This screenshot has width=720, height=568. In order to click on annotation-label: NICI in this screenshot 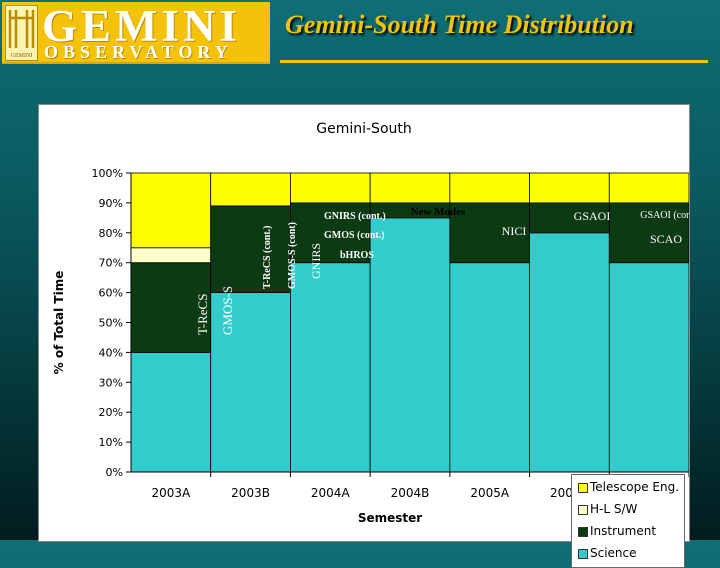, I will do `click(514, 231)`.